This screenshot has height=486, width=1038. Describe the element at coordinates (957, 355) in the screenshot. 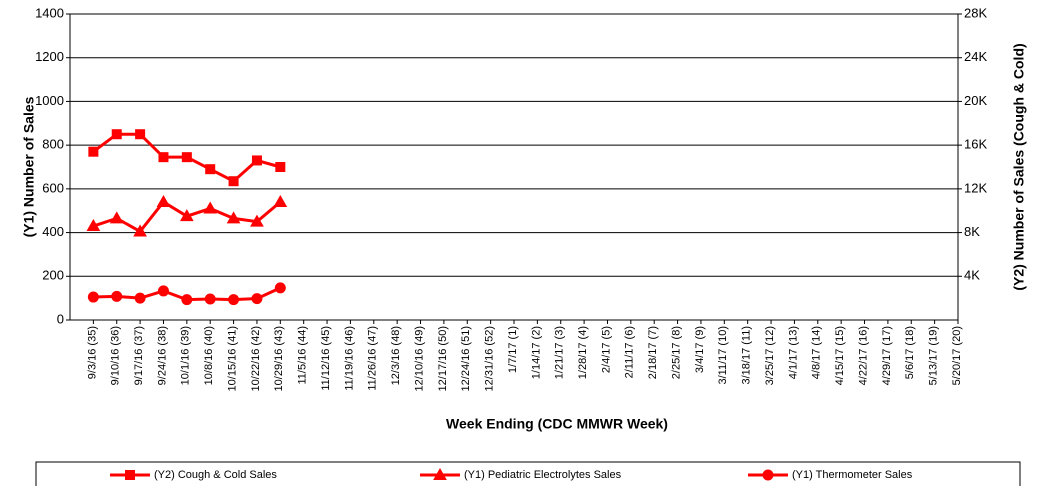

I see `x-tick-label: 5/20/17 (20)` at that location.